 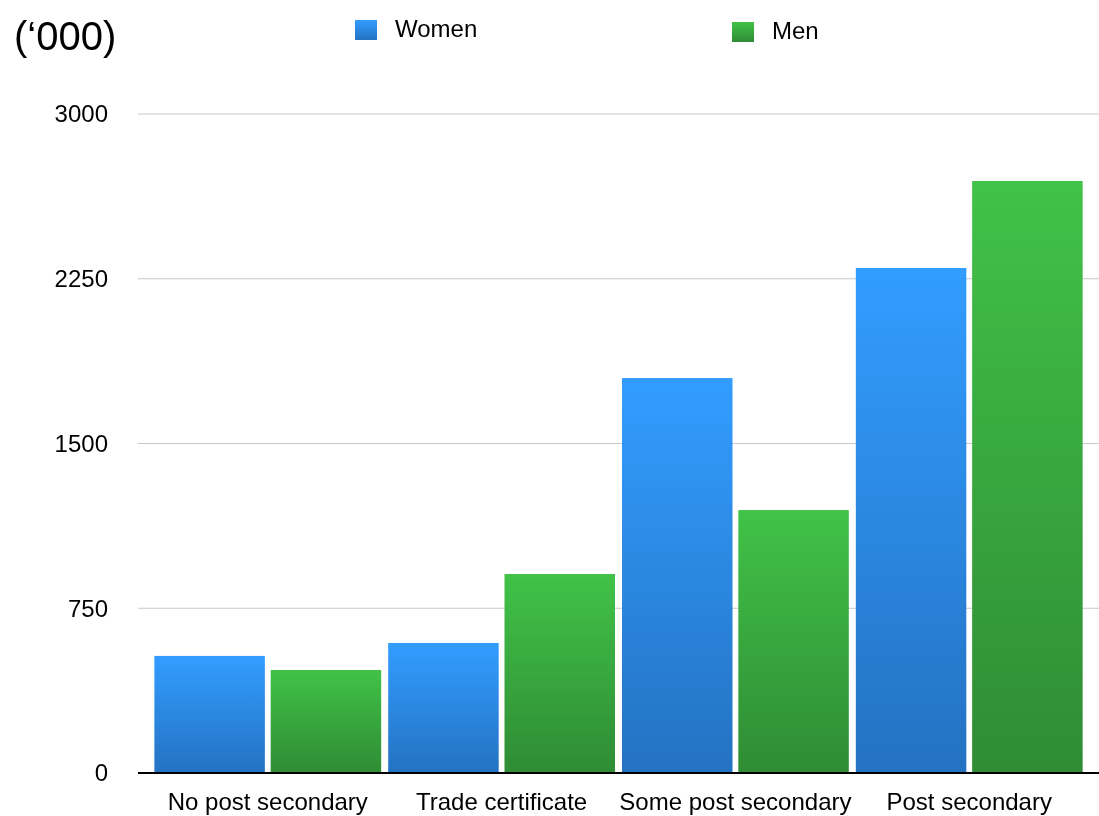 What do you see at coordinates (267, 801) in the screenshot?
I see `x-tick-label: No post secondary` at bounding box center [267, 801].